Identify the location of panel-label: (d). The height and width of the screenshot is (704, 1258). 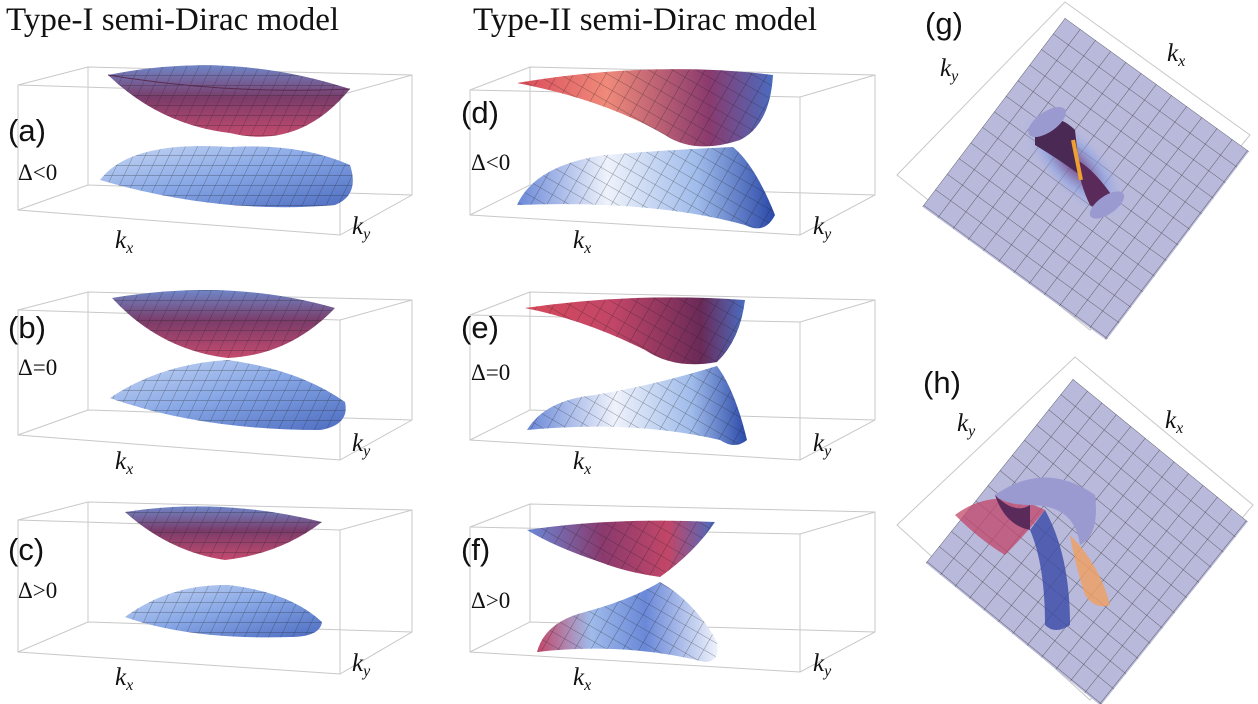
(480, 112).